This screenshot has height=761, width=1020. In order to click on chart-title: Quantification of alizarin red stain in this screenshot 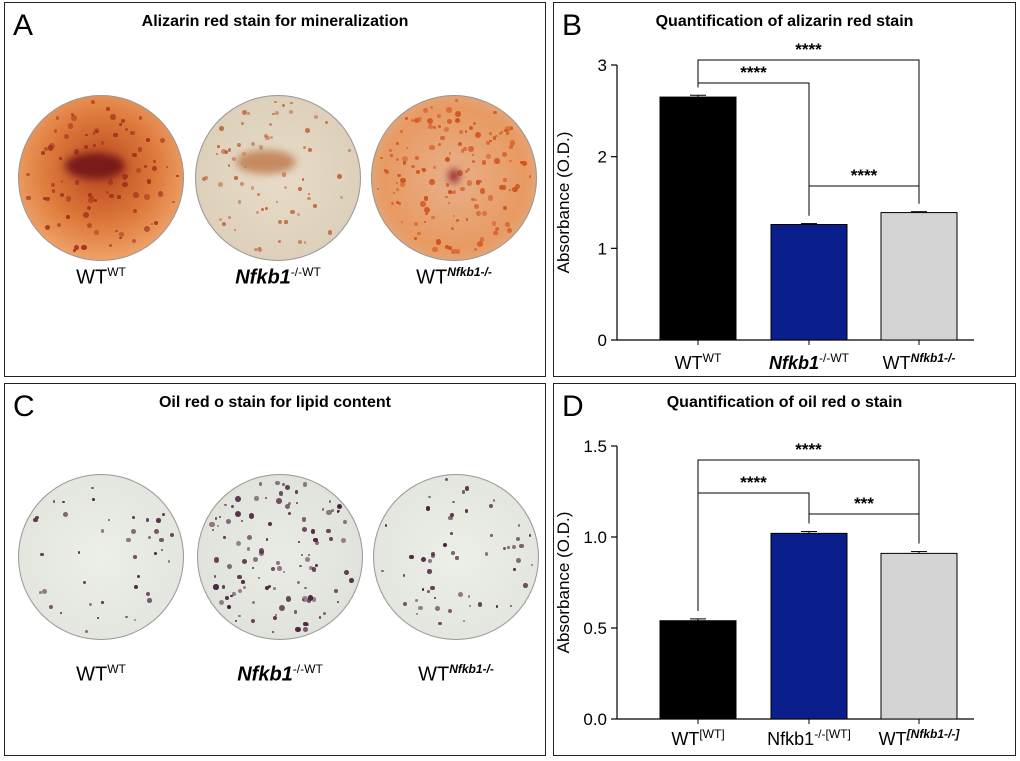, I will do `click(784, 21)`.